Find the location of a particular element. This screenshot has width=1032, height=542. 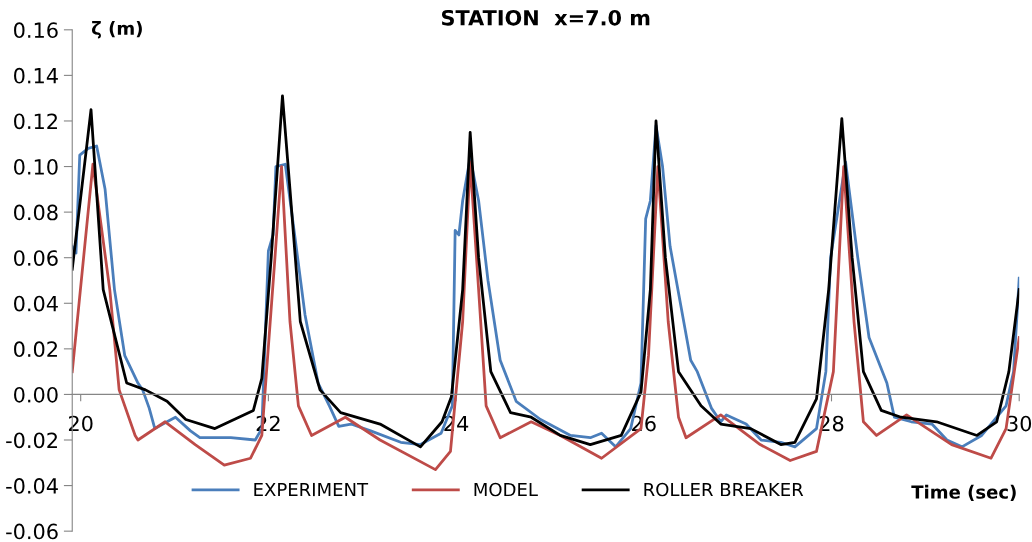

y-tick-label: 0.02 is located at coordinates (35, 349).